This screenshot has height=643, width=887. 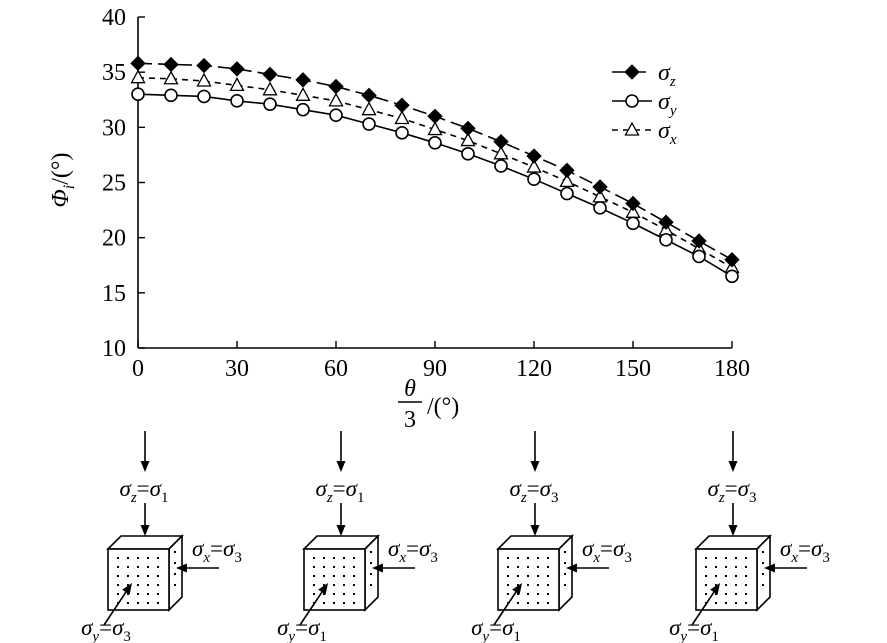 I want to click on label-x-subscript: x, so click(x=596, y=558).